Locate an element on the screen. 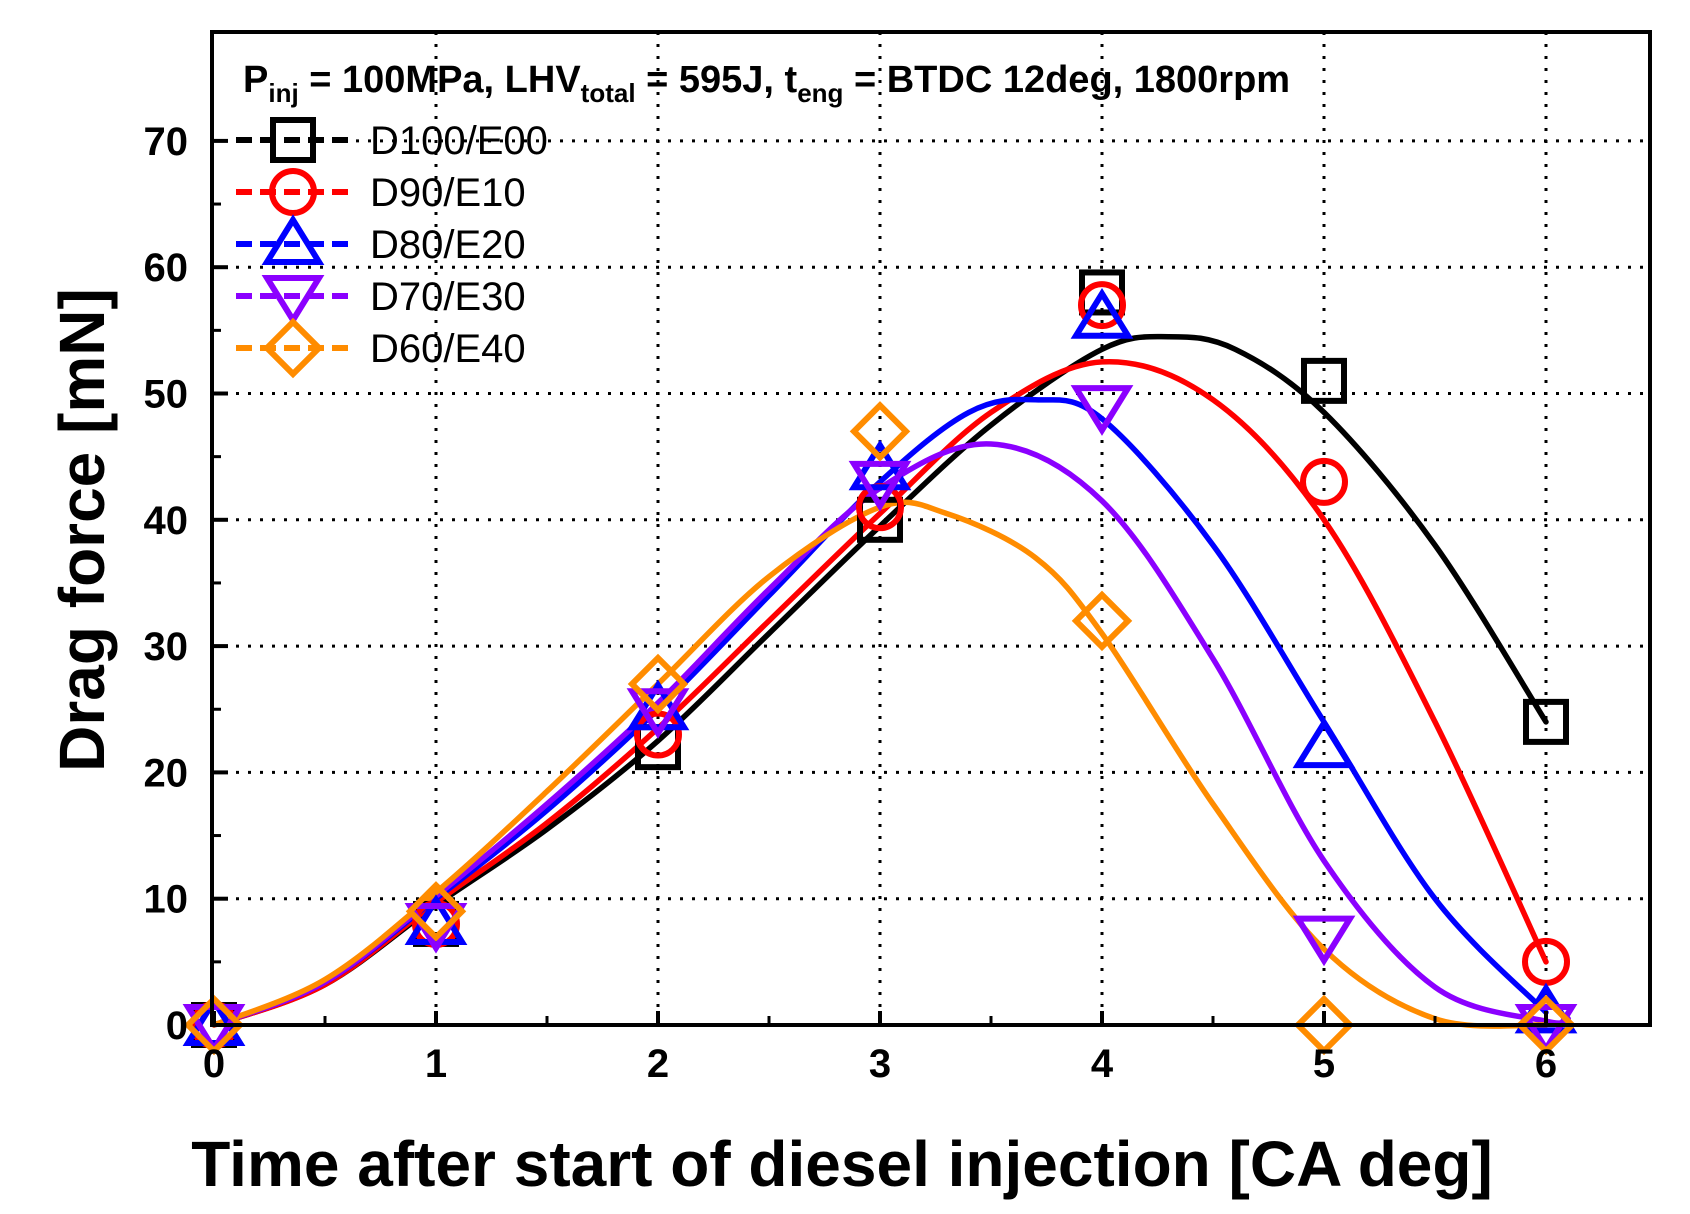 Image resolution: width=1690 pixels, height=1214 pixels. legend: D100/E00 D90/E10 D80/E20 D70/E30 D60/E40 is located at coordinates (392, 248).